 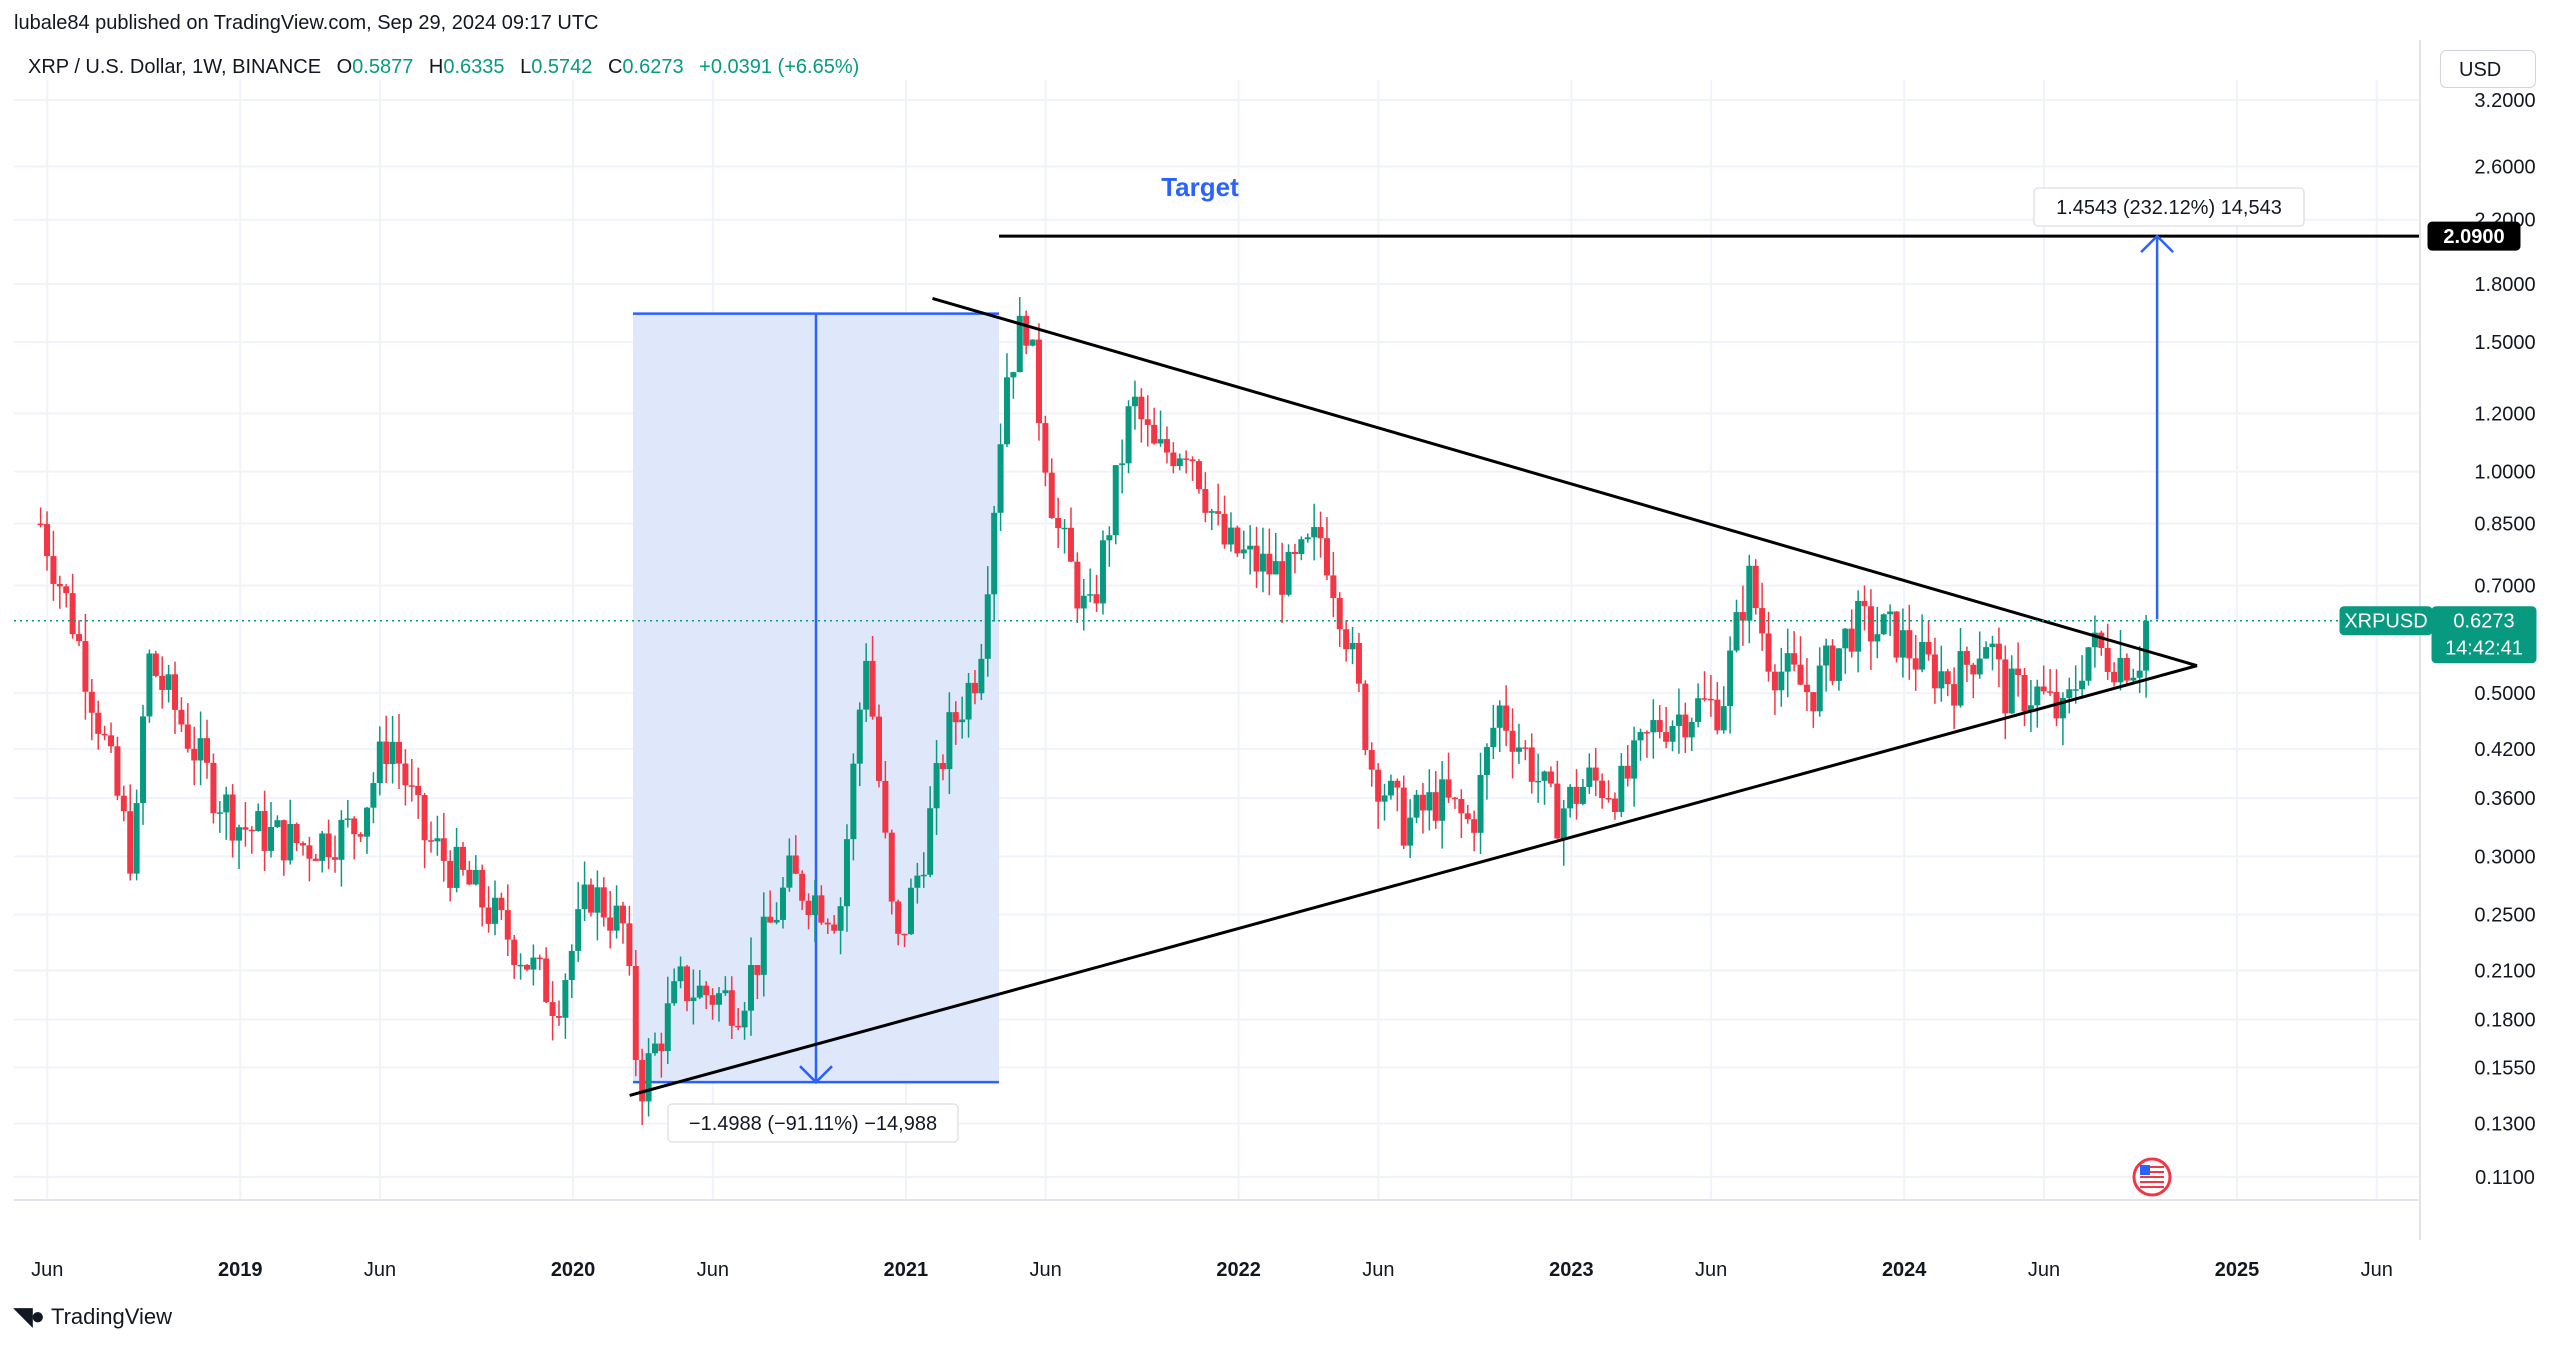 What do you see at coordinates (1238, 1270) in the screenshot?
I see `x-tick-label: 2022` at bounding box center [1238, 1270].